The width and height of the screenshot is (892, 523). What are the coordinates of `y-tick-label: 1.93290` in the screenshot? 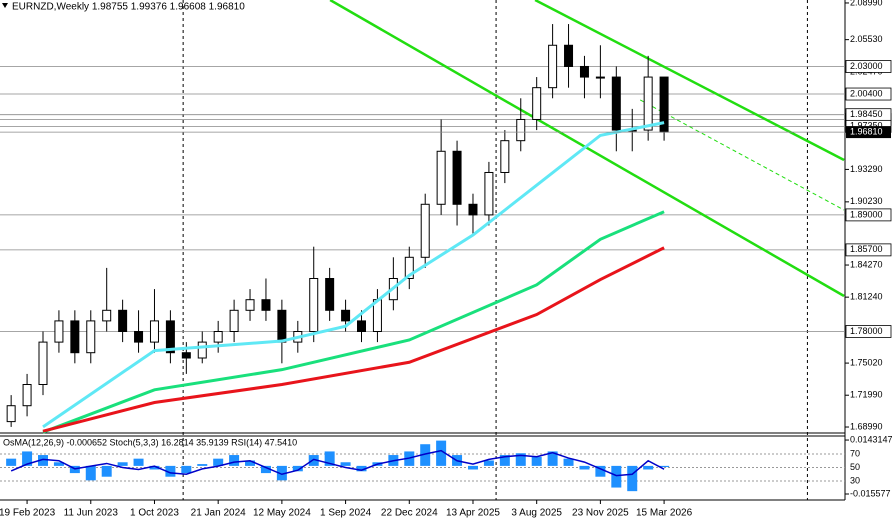 It's located at (866, 169).